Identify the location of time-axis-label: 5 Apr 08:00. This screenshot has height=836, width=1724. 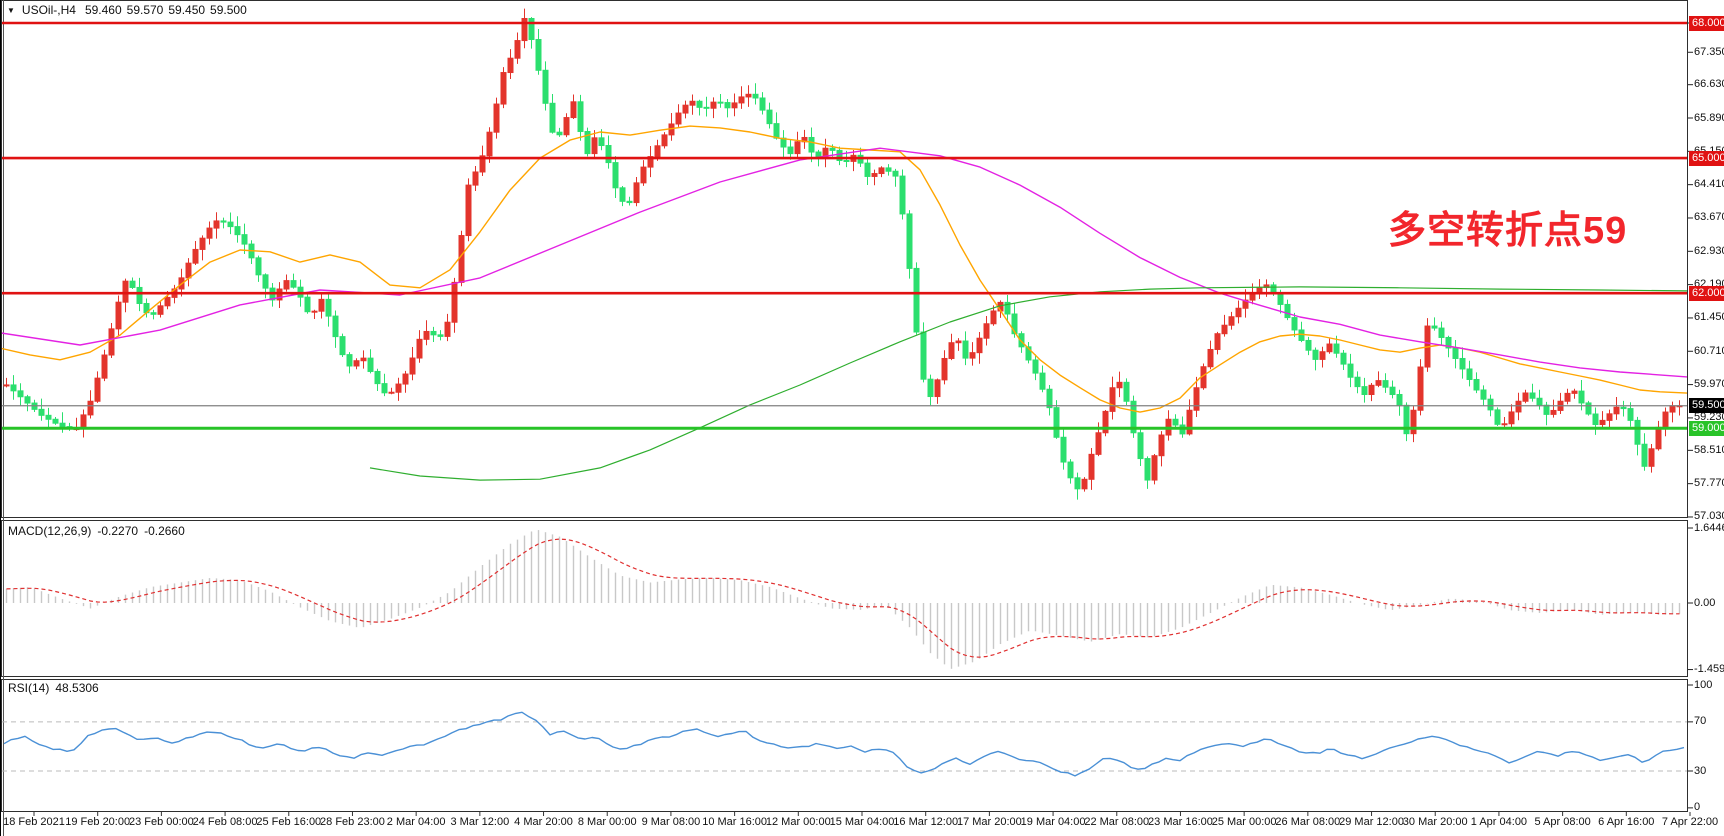
(1562, 822).